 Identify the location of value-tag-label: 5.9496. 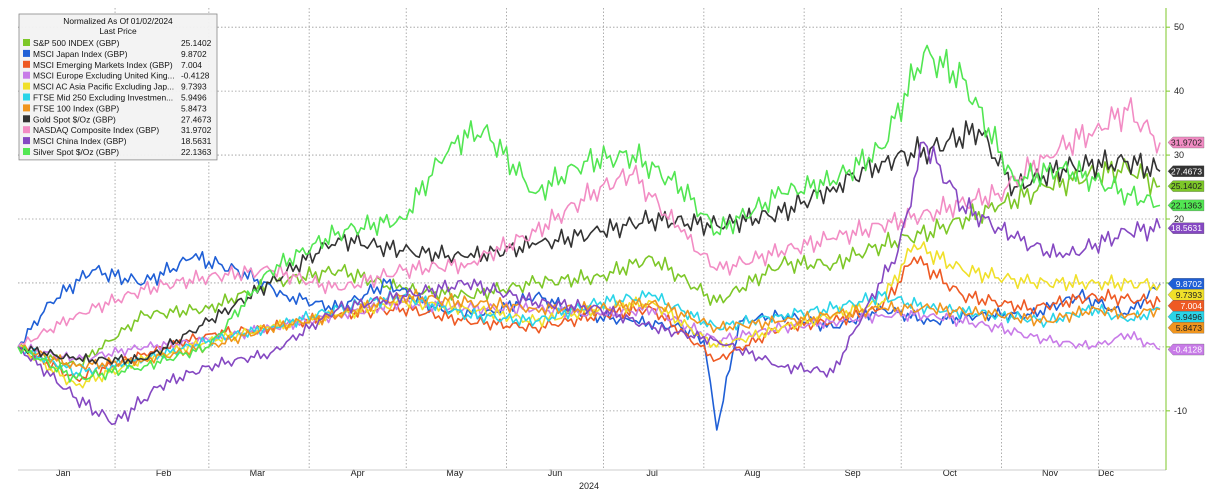
(1189, 317).